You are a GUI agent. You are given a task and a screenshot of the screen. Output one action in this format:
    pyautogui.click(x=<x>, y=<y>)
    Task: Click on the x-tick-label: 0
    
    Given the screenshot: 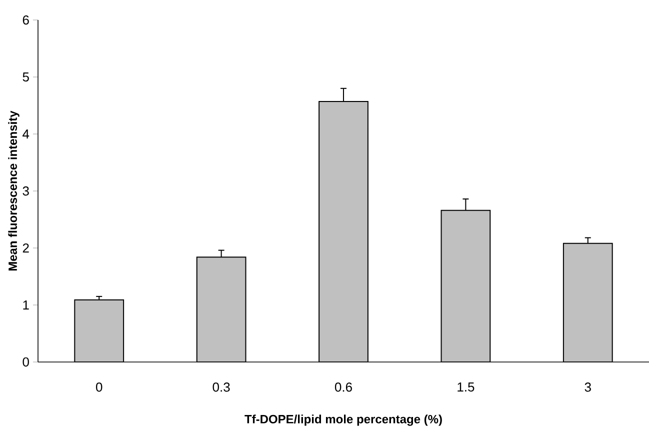 What is the action you would take?
    pyautogui.click(x=99, y=387)
    